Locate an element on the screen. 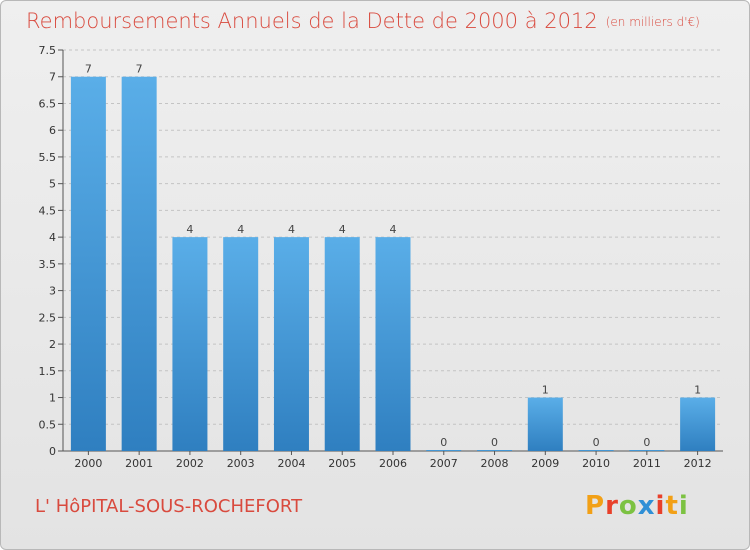 The height and width of the screenshot is (550, 750). y-tick-label: 0.5 is located at coordinates (48, 424).